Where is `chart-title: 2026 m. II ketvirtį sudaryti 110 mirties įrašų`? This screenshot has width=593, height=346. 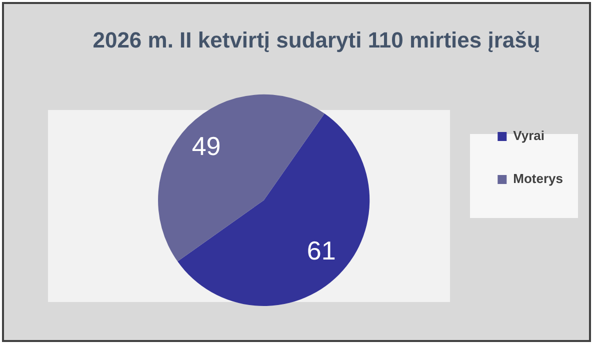
chart-title: 2026 m. II ketvirtį sudaryti 110 mirties įrašų is located at coordinates (316, 39).